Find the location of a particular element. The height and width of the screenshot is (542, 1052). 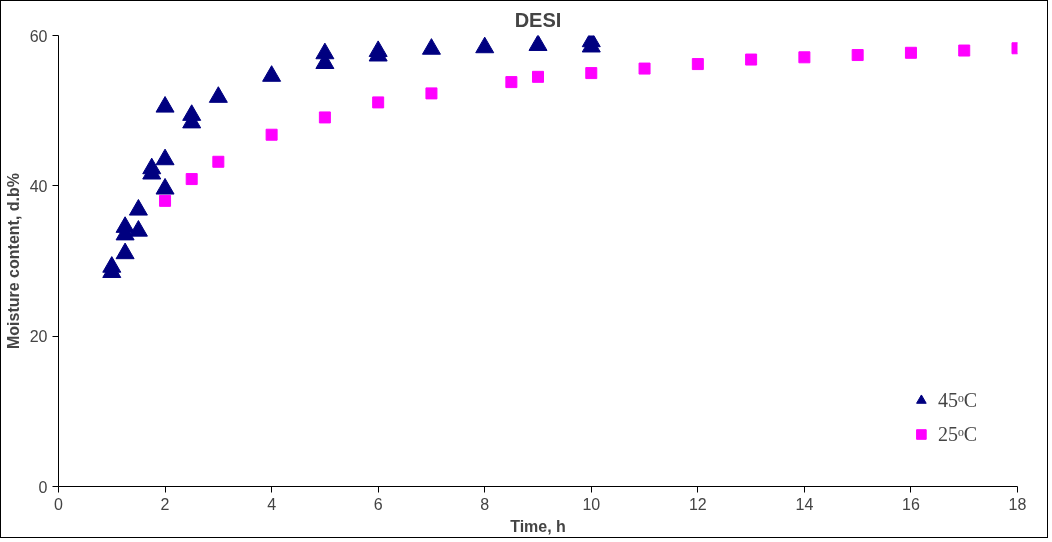

x-tick-label: 6 is located at coordinates (378, 504).